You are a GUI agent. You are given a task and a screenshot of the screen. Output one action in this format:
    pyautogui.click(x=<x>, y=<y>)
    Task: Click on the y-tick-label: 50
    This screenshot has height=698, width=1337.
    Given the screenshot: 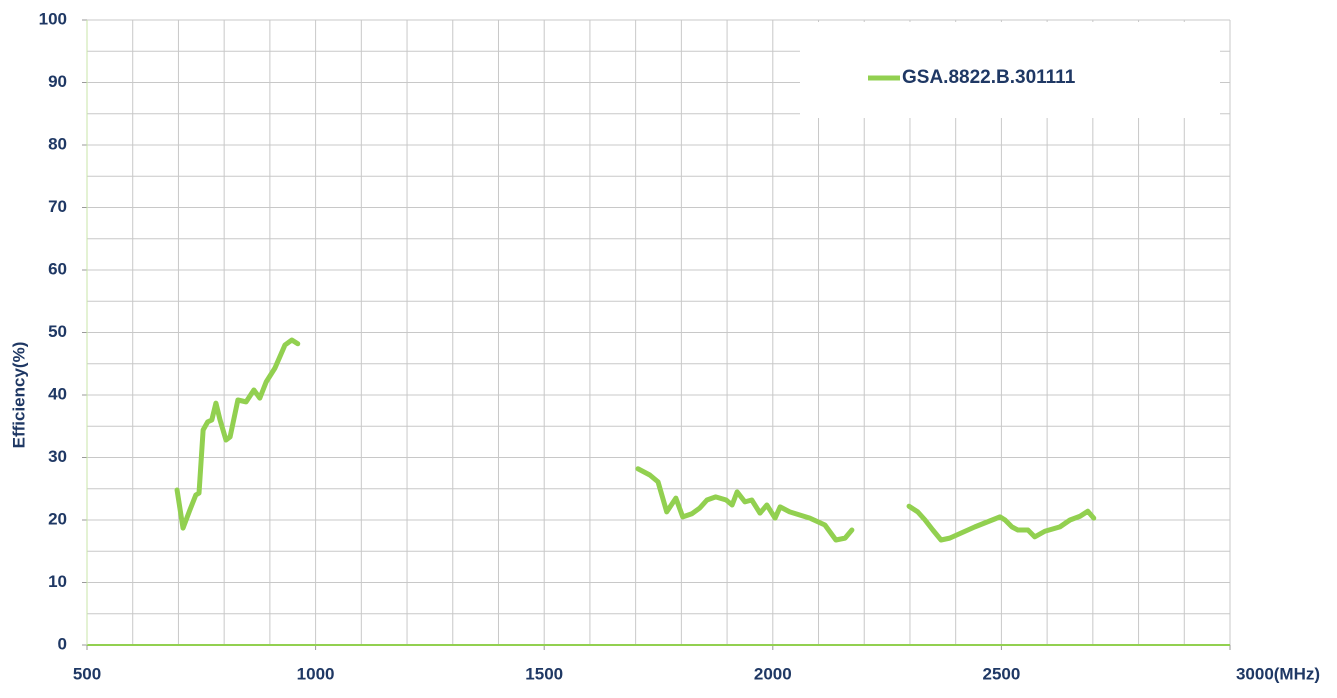 What is the action you would take?
    pyautogui.click(x=57, y=331)
    